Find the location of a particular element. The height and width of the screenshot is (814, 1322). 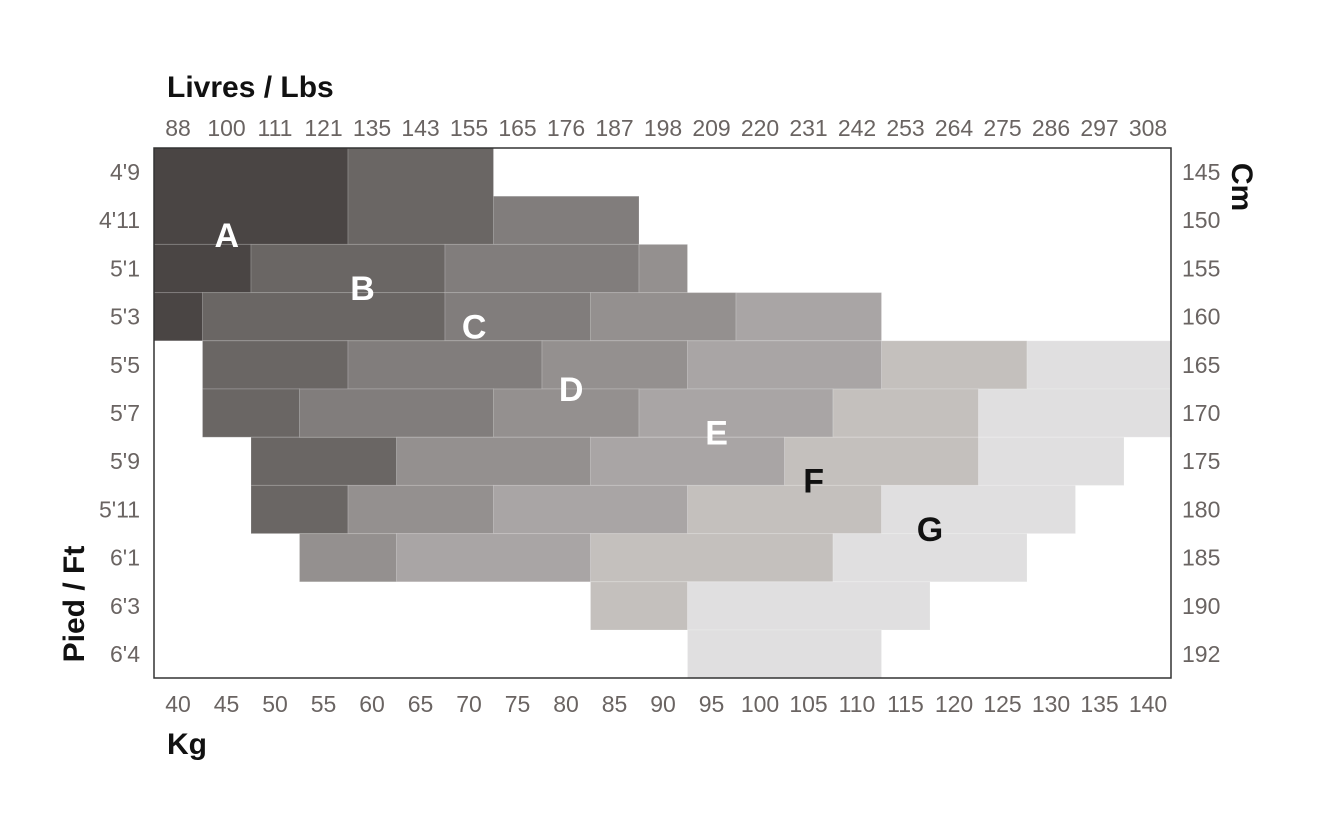

lbs-tick-label: 286 is located at coordinates (1051, 128).